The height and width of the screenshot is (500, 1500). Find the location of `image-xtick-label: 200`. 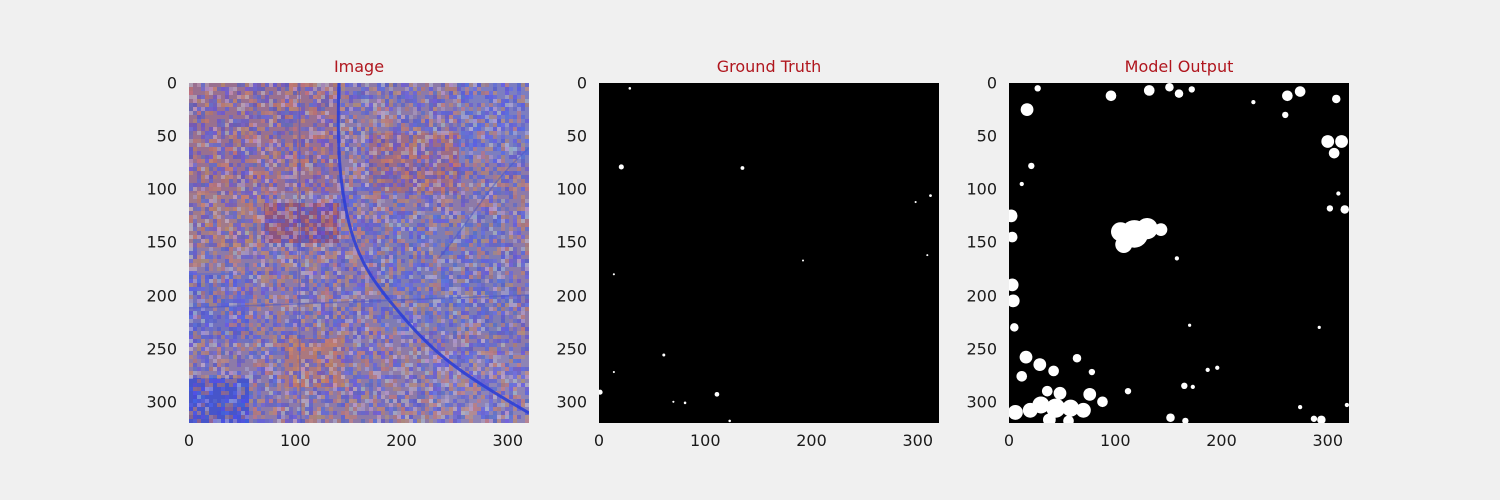

image-xtick-label: 200 is located at coordinates (401, 440).